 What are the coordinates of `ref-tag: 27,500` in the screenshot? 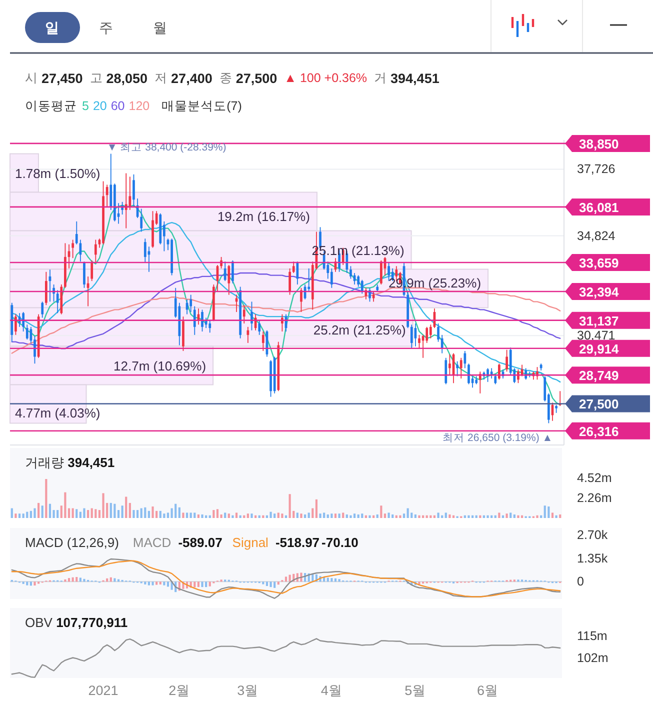 It's located at (607, 403).